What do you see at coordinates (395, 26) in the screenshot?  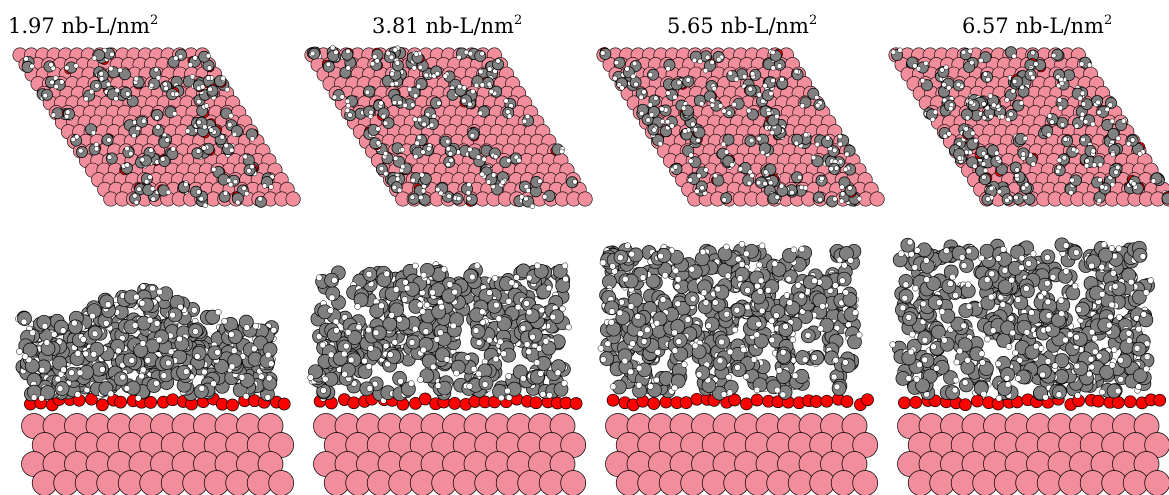 I see `coverage-value: 3.81` at bounding box center [395, 26].